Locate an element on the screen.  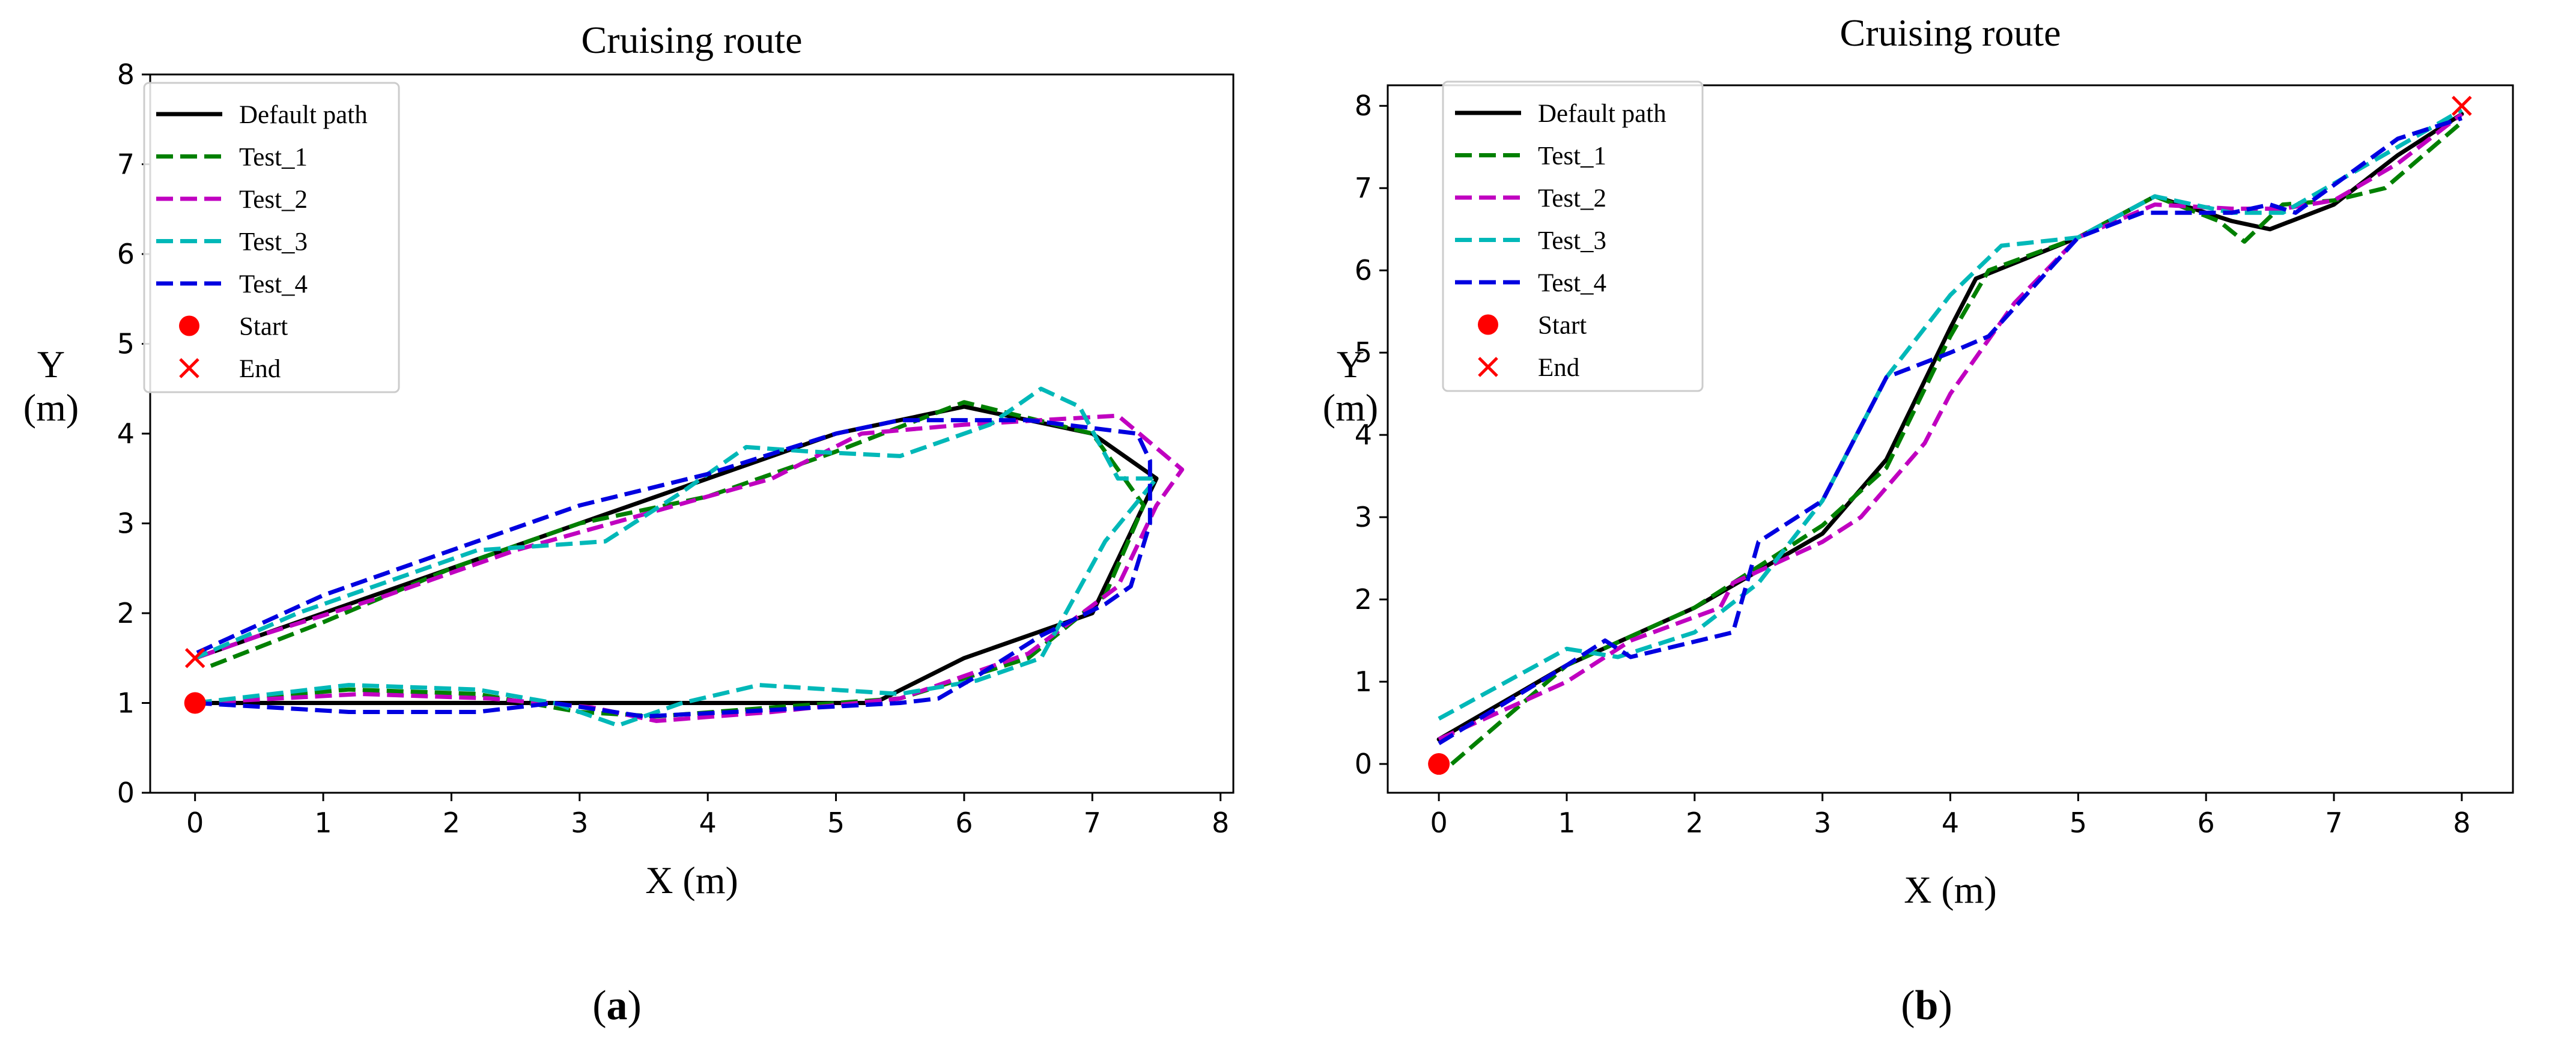
panel-label: (a) is located at coordinates (617, 1006).